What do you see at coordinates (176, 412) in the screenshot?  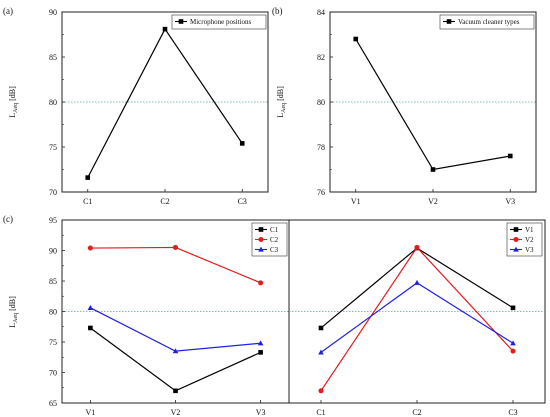 I see `x-tick-label: V2` at bounding box center [176, 412].